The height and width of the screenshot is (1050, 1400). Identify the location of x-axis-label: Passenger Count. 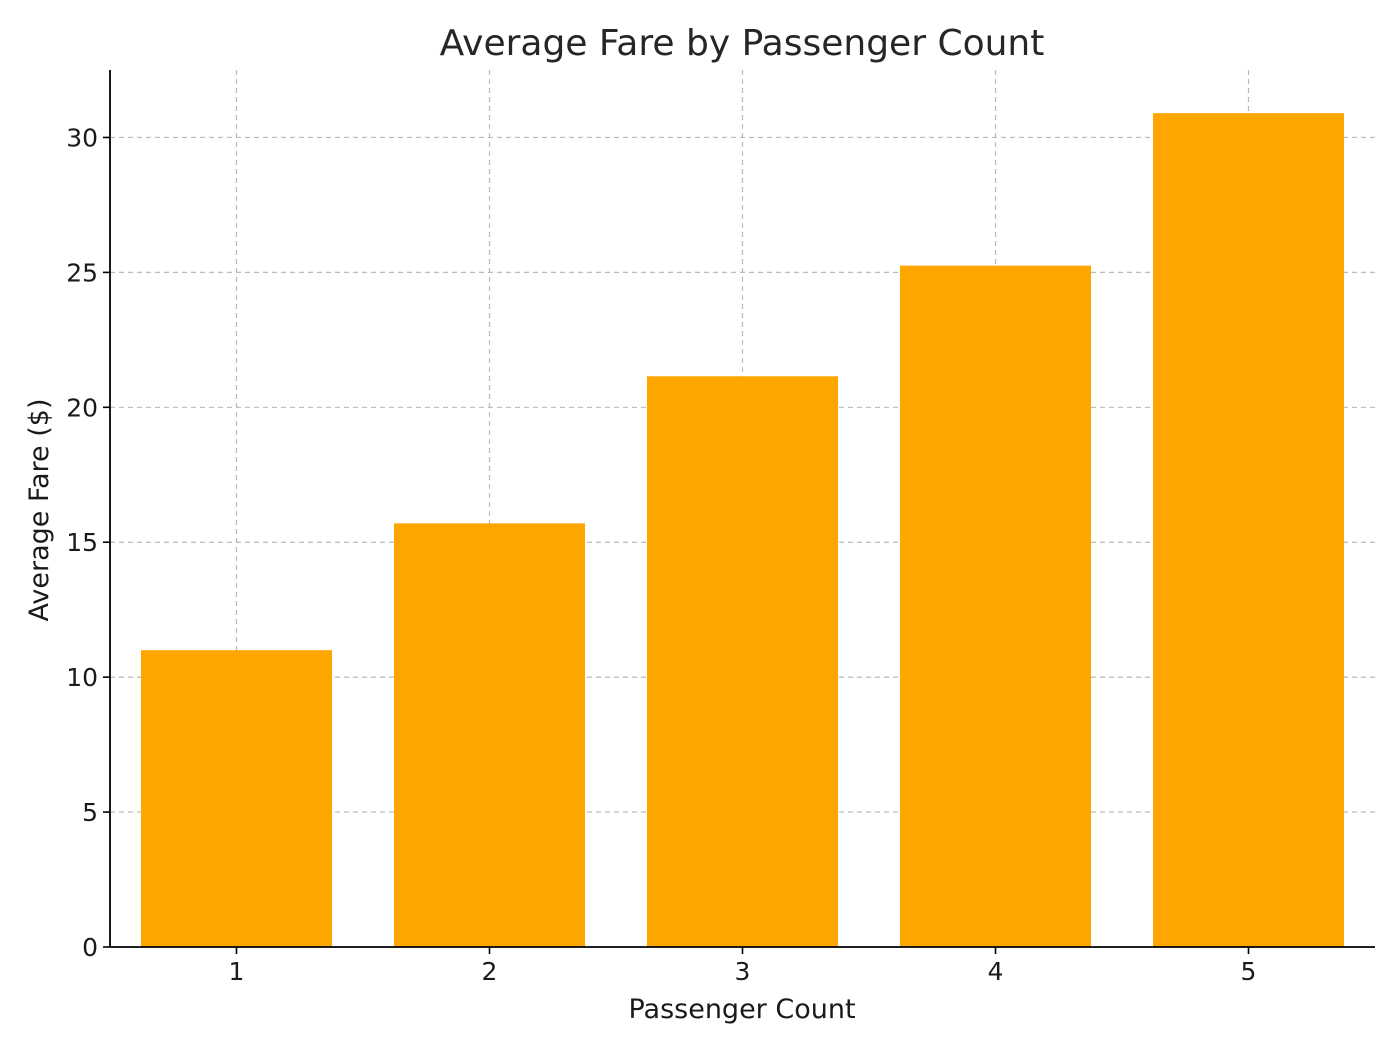
(741, 1009).